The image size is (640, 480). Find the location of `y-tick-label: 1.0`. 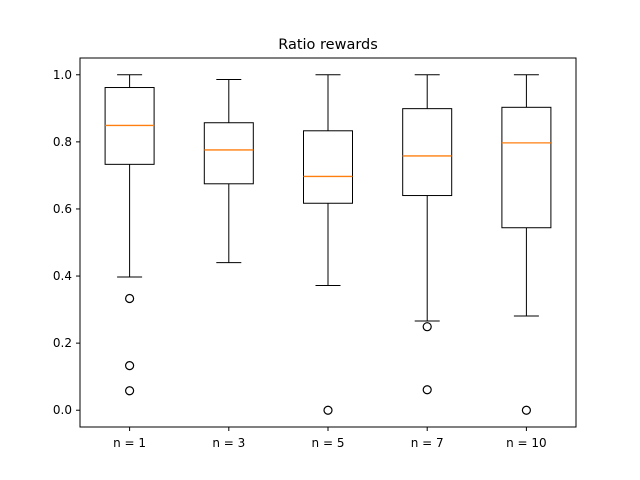

y-tick-label: 1.0 is located at coordinates (62, 75).